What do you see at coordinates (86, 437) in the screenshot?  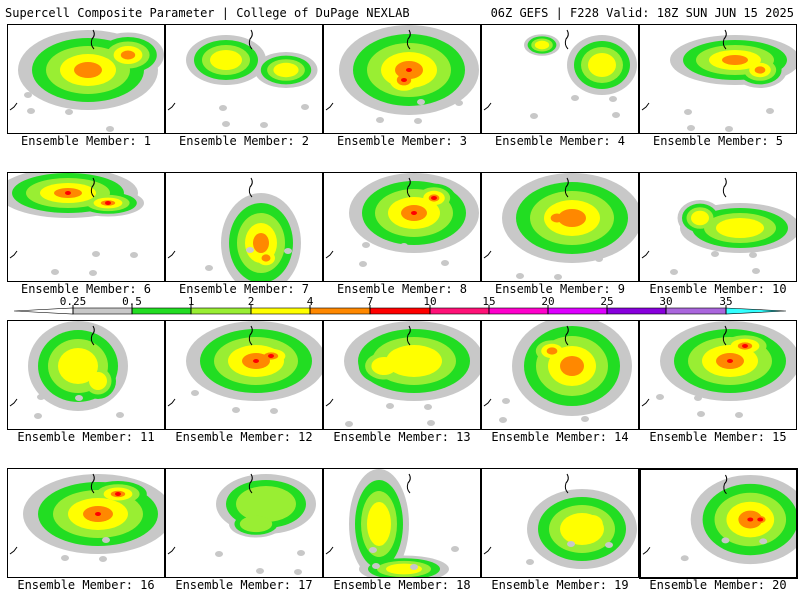 I see `member-label-11: Ensemble Member: 11` at bounding box center [86, 437].